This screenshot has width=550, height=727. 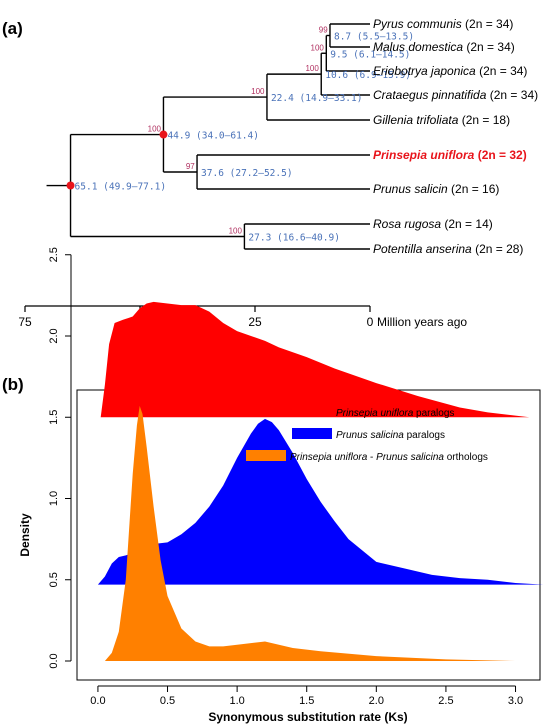 What do you see at coordinates (467, 224) in the screenshot?
I see `taxon-ploidy: (2n = 14)` at bounding box center [467, 224].